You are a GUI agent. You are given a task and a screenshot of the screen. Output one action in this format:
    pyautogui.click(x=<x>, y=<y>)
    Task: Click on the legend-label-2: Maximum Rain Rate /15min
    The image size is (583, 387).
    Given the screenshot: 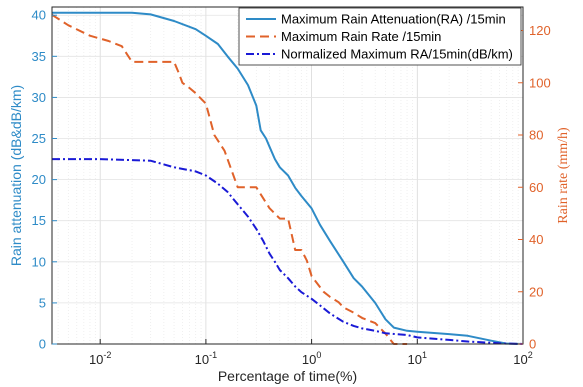 What is the action you would take?
    pyautogui.click(x=361, y=36)
    